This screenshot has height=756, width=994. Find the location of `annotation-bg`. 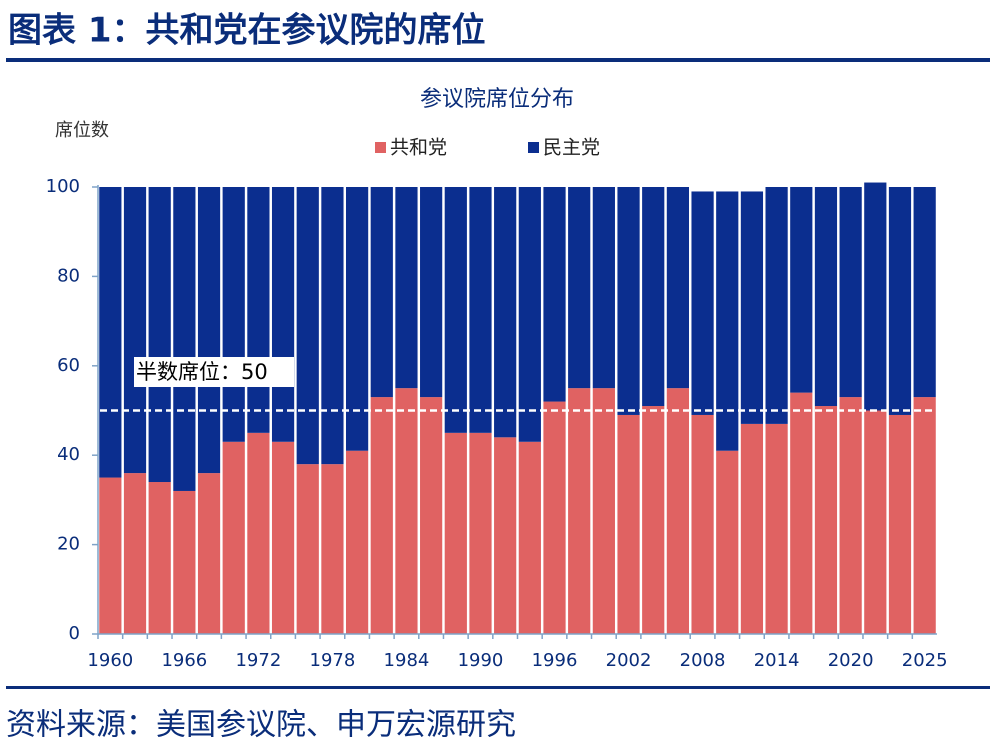

annotation-bg is located at coordinates (214, 372).